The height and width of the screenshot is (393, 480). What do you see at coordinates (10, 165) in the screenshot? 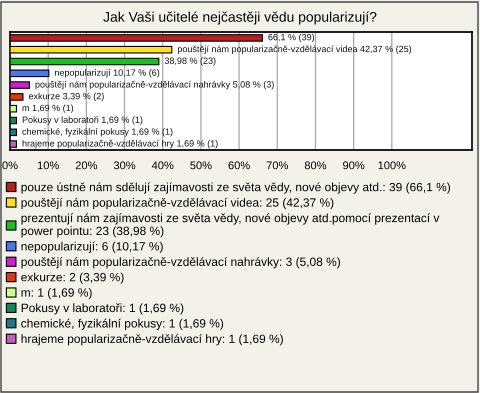
I see `x-tick-label: 0%` at bounding box center [10, 165].